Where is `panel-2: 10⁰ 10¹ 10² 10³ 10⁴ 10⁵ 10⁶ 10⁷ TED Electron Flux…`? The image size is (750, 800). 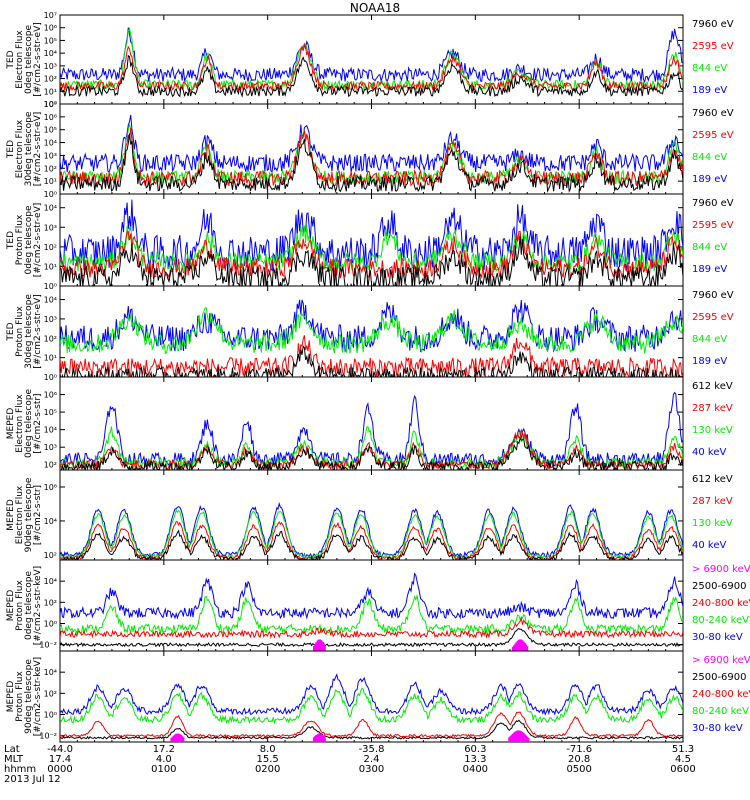
panel-2: 10⁰ 10¹ 10² 10³ 10⁴ 10⁵ 10⁶ 10⁷ TED Electron Flux… is located at coordinates (370, 149).